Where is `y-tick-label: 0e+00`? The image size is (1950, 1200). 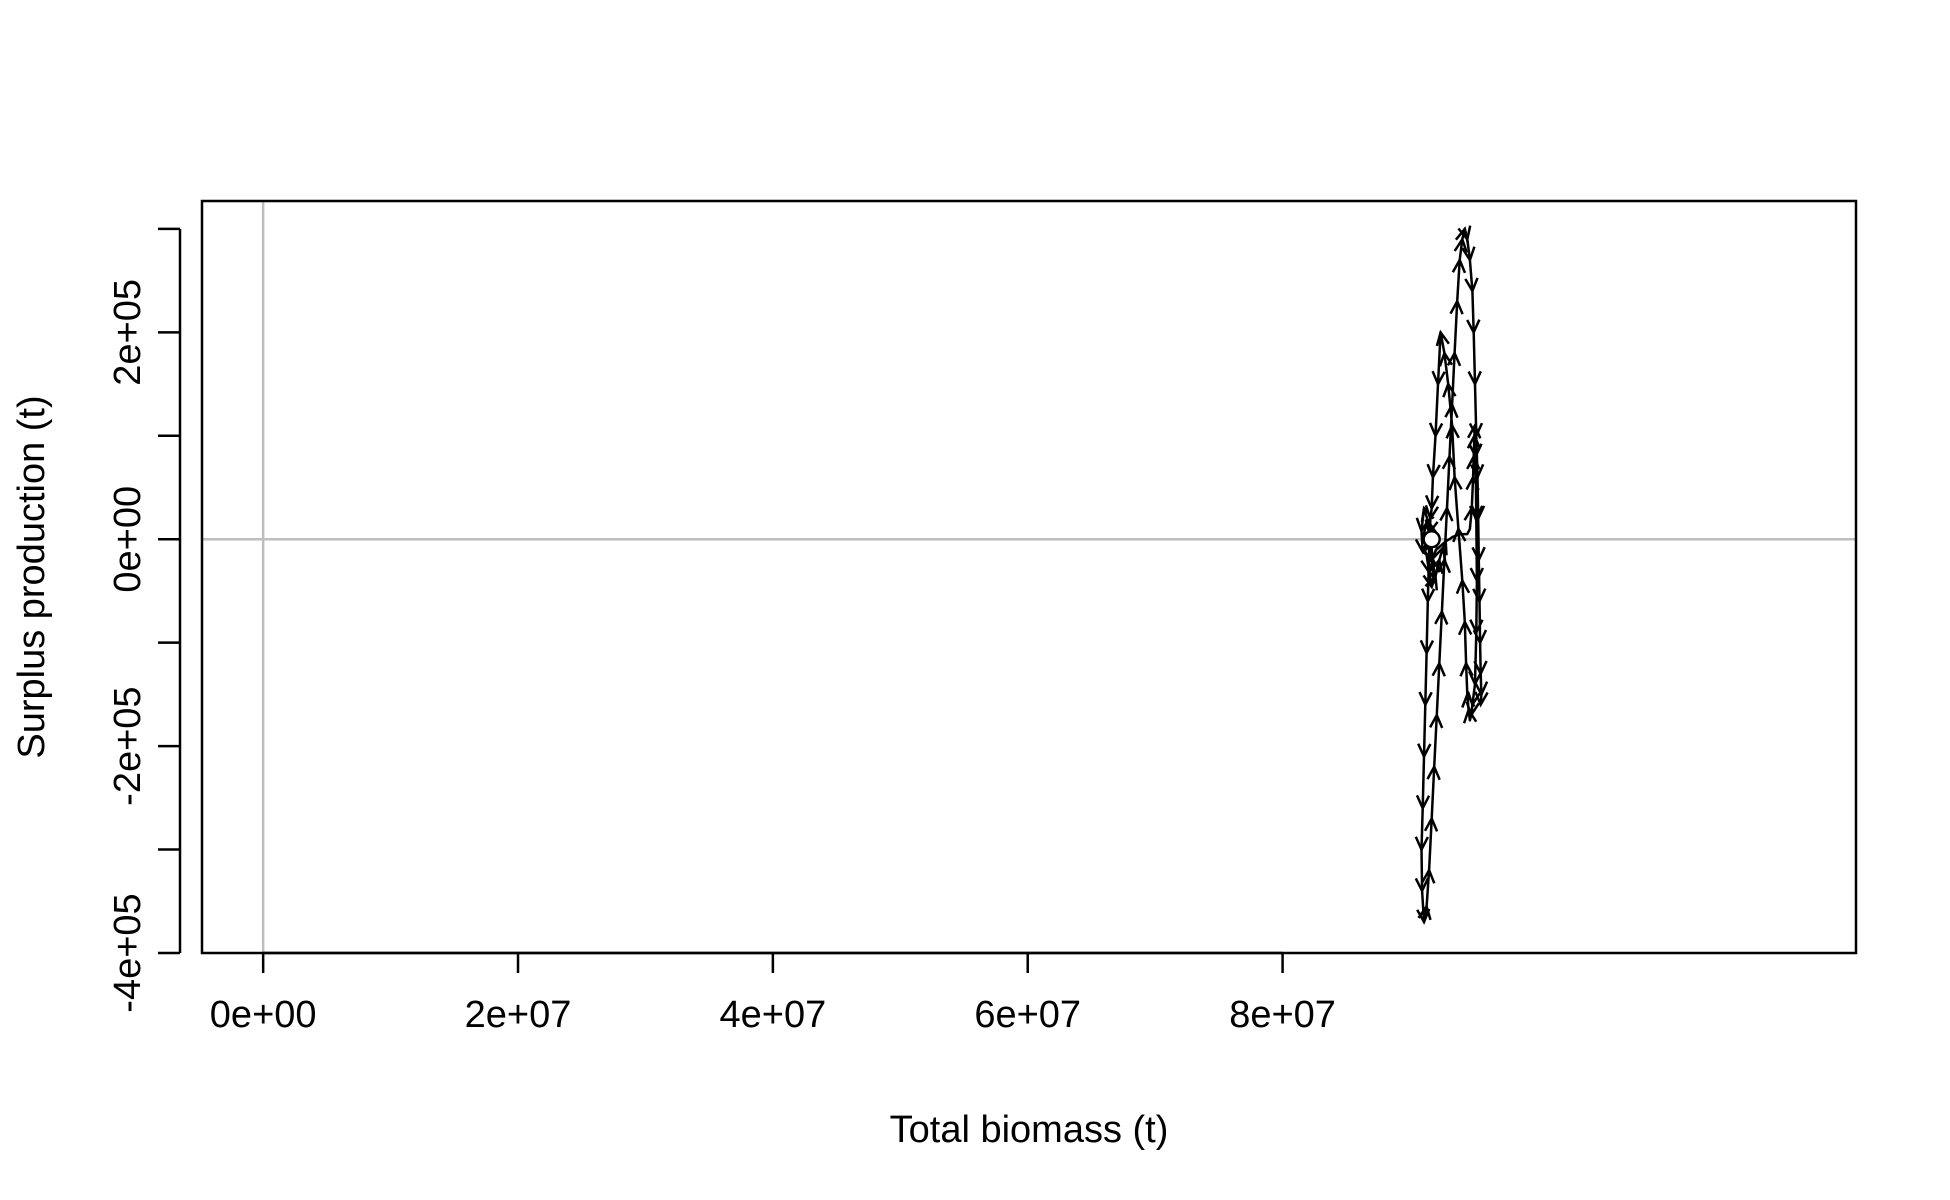
y-tick-label: 0e+00 is located at coordinates (128, 539).